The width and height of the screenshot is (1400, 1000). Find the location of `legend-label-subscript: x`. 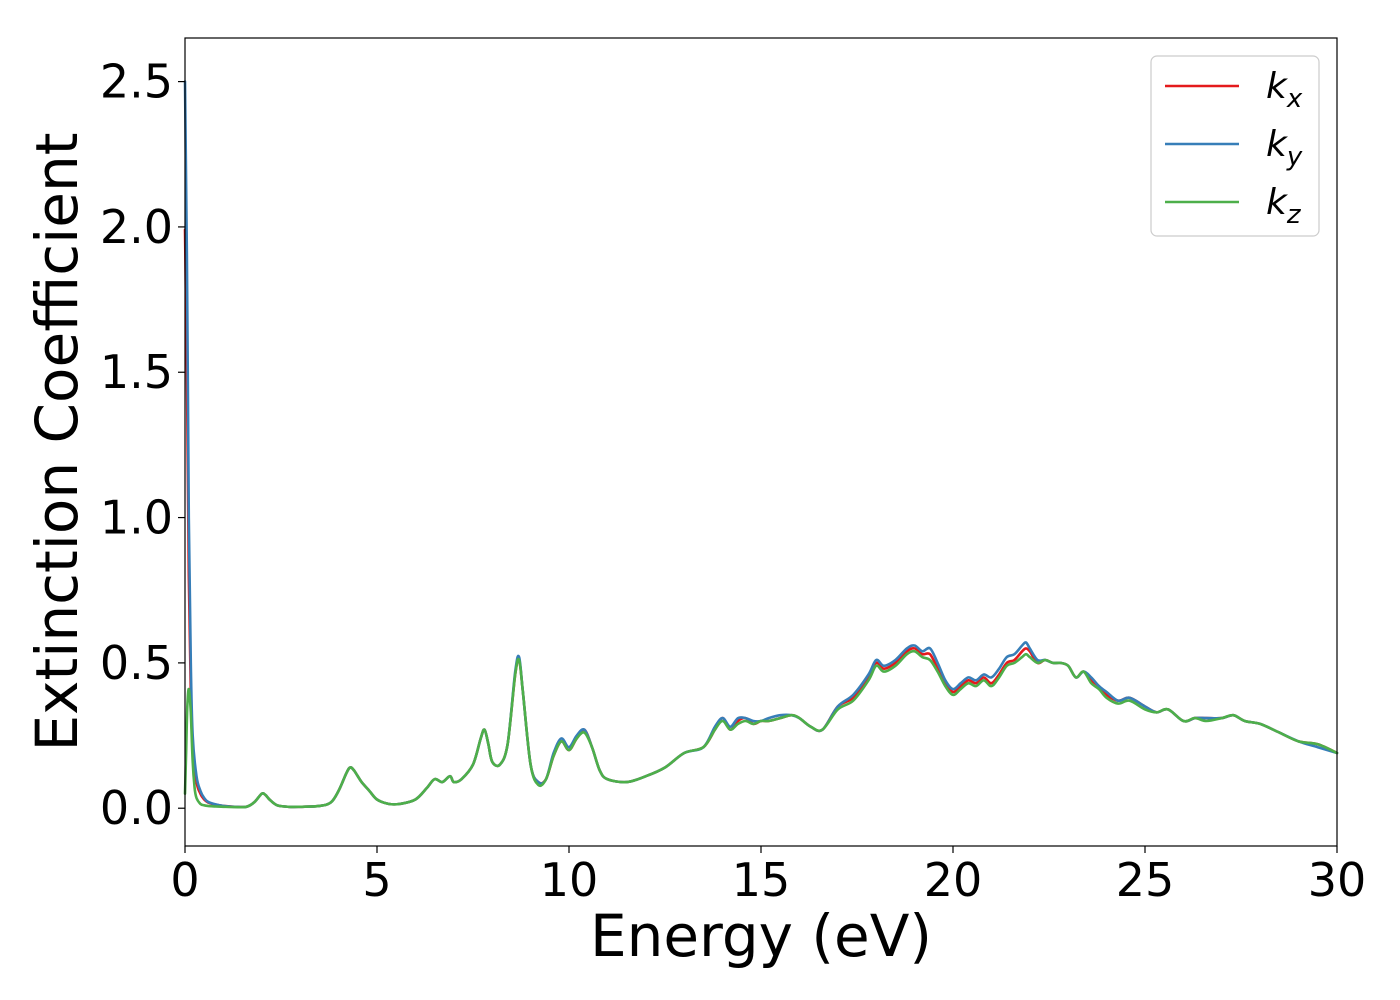

legend-label-subscript: x is located at coordinates (1294, 99).